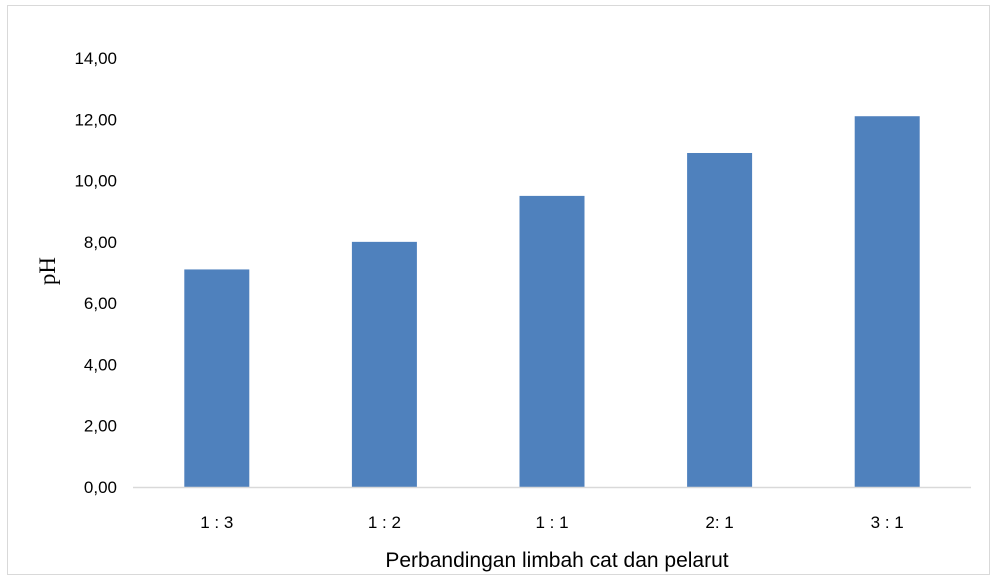 Image resolution: width=993 pixels, height=576 pixels. I want to click on x-tick-label: 1, so click(551, 522).